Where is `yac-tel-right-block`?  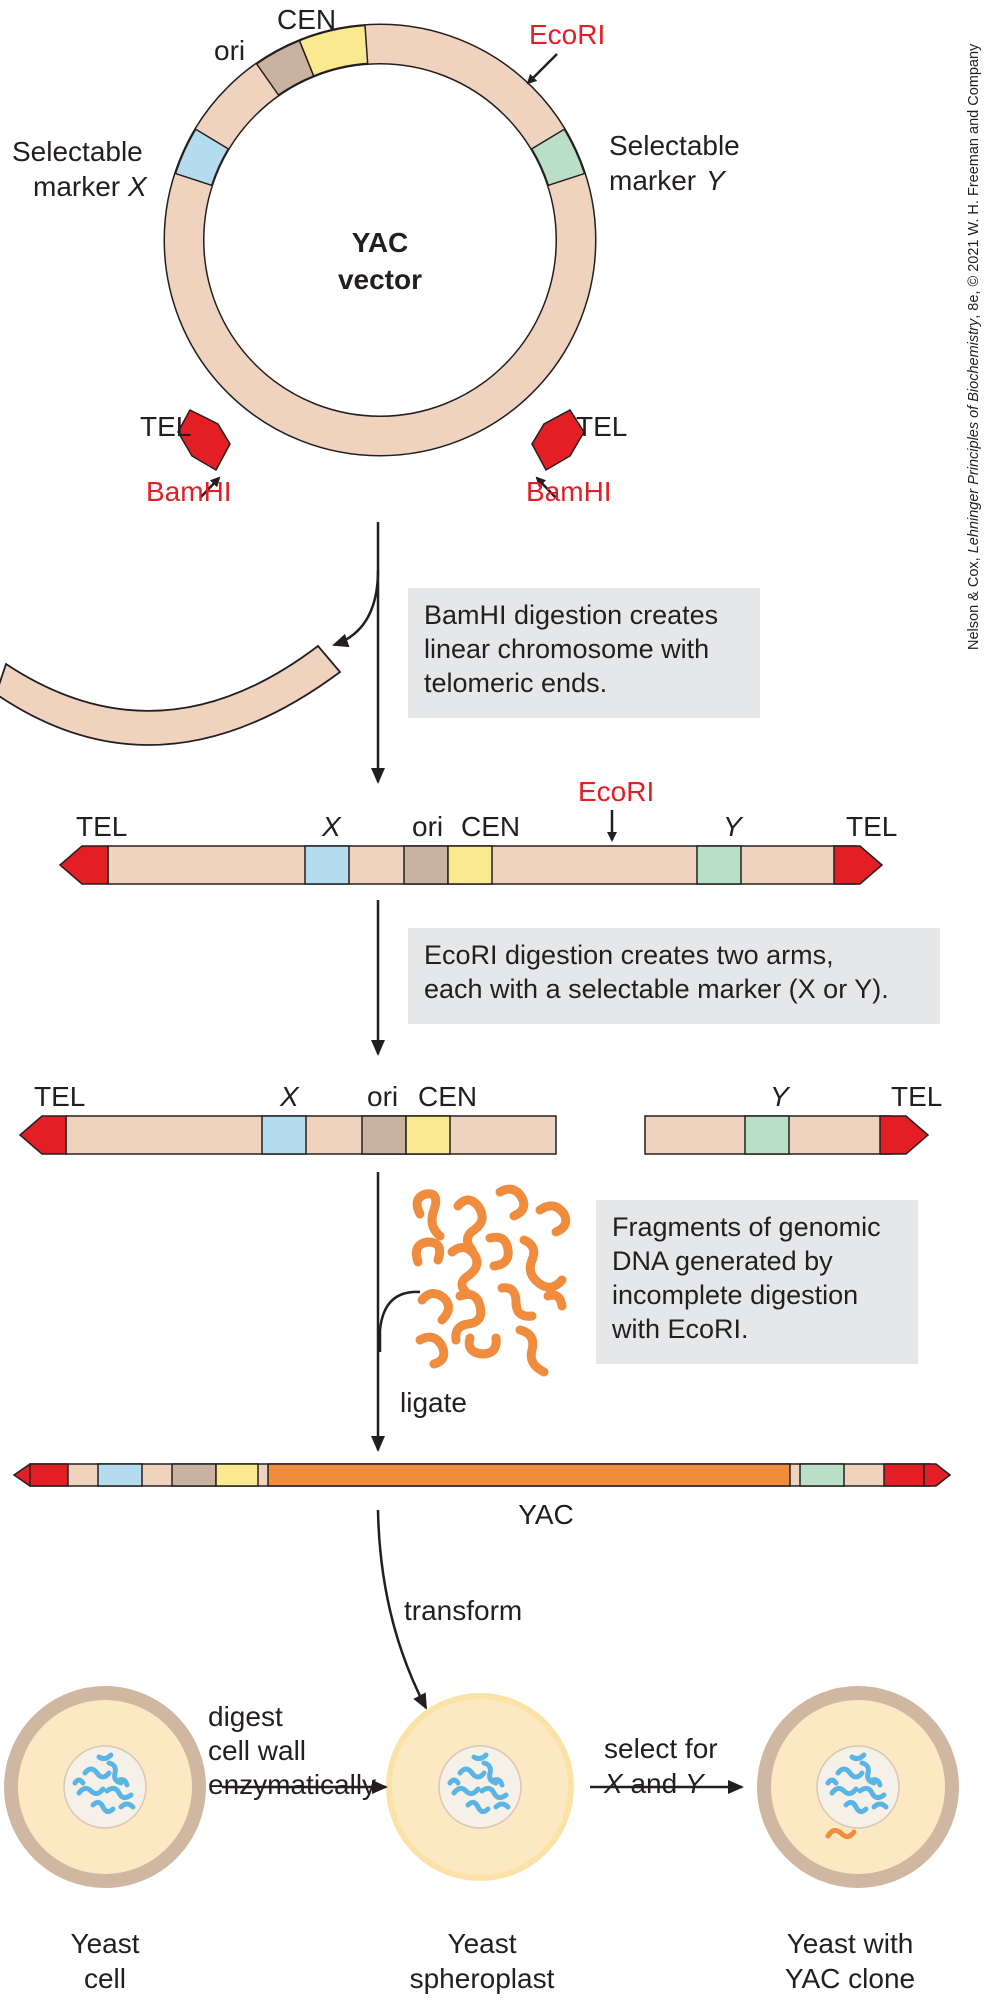
yac-tel-right-block is located at coordinates (904, 1475).